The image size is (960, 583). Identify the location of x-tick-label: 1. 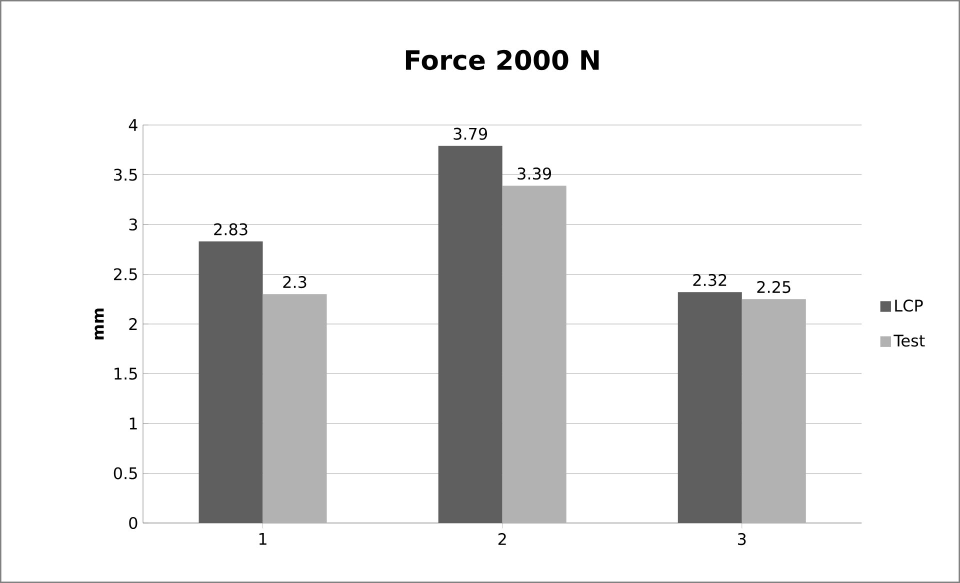
(262, 539).